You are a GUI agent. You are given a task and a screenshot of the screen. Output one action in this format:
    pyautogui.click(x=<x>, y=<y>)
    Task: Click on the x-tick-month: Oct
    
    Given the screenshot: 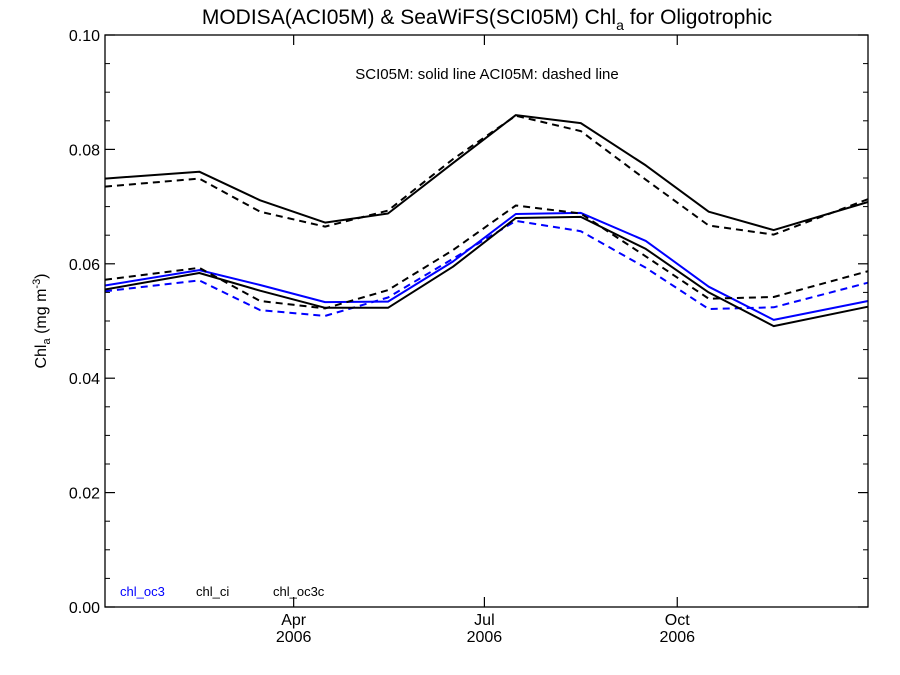 What is the action you would take?
    pyautogui.click(x=677, y=620)
    